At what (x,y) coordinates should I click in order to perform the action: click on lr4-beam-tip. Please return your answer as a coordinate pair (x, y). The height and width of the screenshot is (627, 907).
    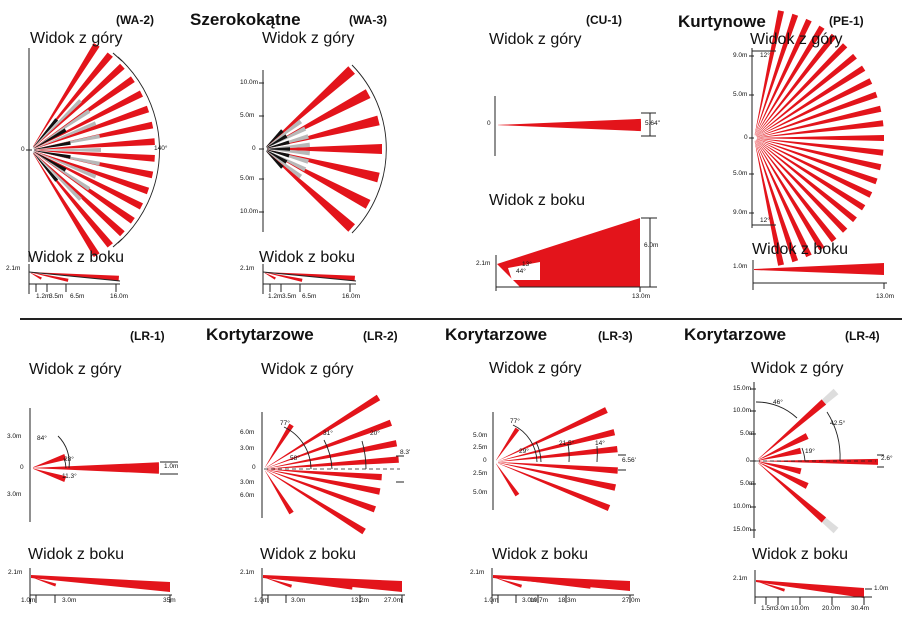
    Looking at the image, I should click on (830, 525).